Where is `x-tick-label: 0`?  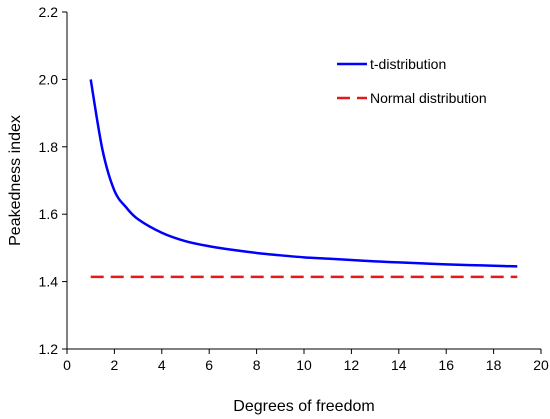 x-tick-label: 0 is located at coordinates (67, 365).